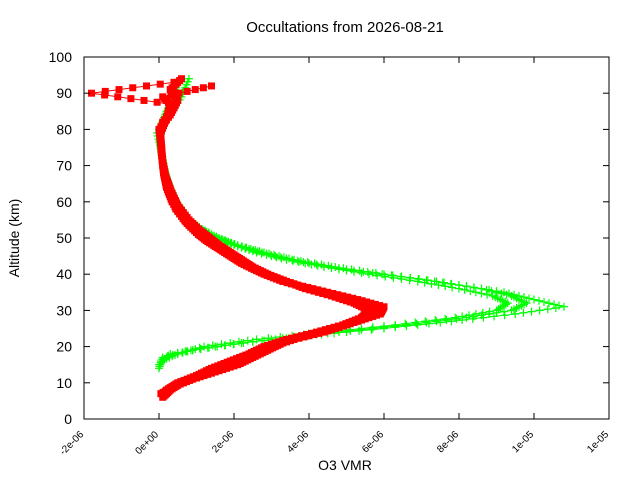  What do you see at coordinates (345, 465) in the screenshot?
I see `x-axis-label: O3 VMR` at bounding box center [345, 465].